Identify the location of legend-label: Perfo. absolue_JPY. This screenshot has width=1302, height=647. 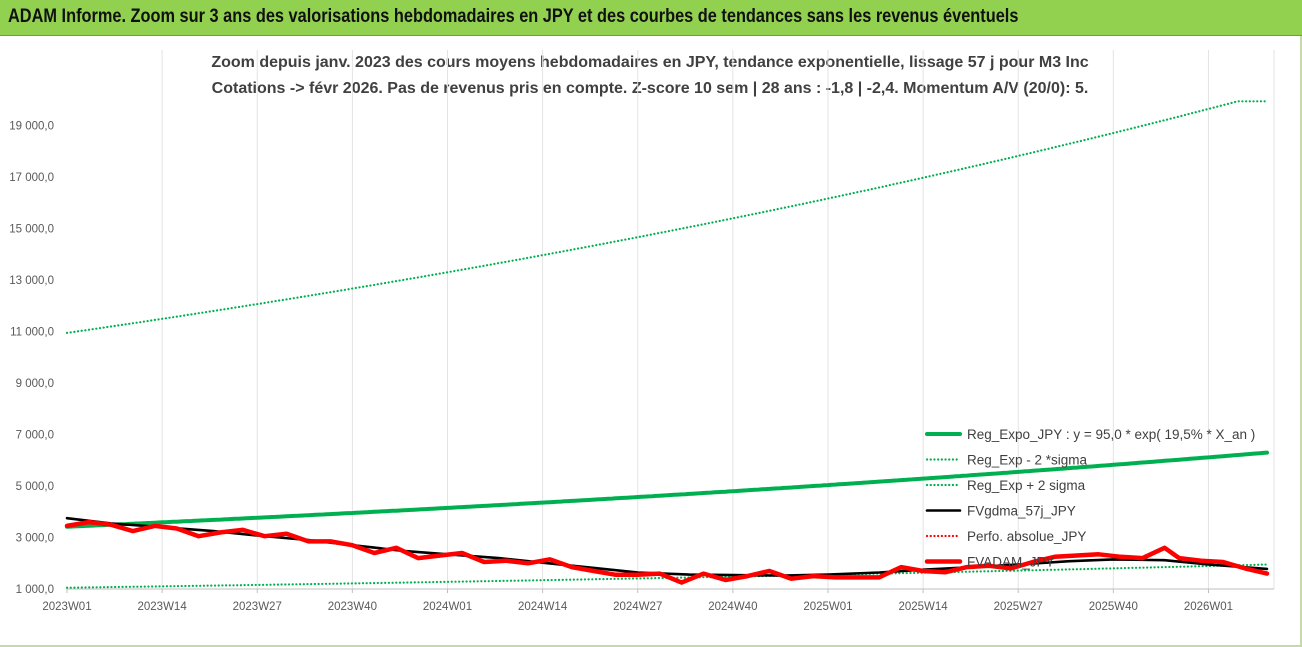
(1026, 536).